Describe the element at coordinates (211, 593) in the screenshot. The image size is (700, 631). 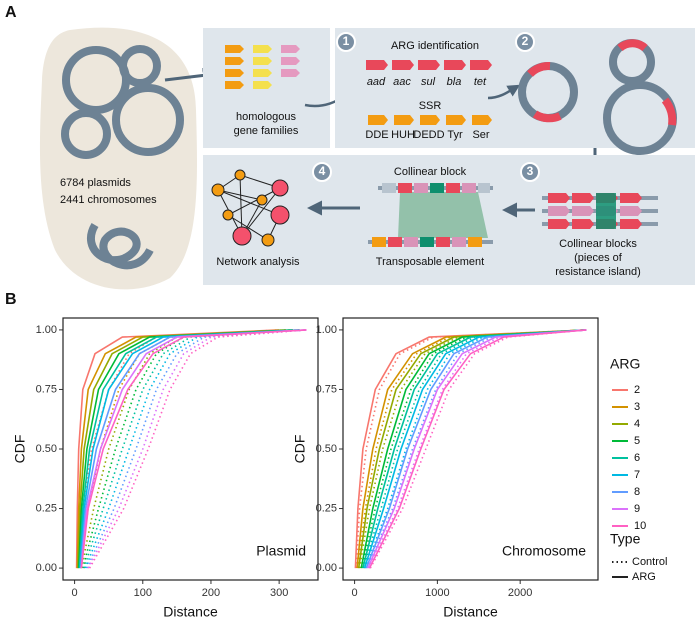
I see `x-tick-label: 200` at that location.